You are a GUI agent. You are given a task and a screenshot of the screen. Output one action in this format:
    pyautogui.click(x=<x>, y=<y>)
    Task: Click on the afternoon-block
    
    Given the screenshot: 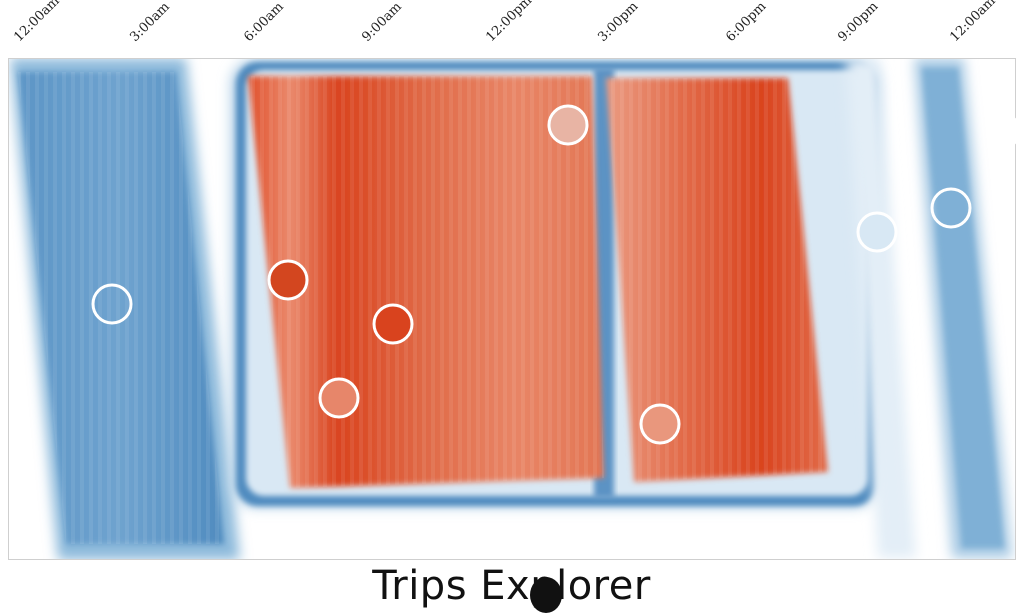 What is the action you would take?
    pyautogui.click(x=717, y=280)
    